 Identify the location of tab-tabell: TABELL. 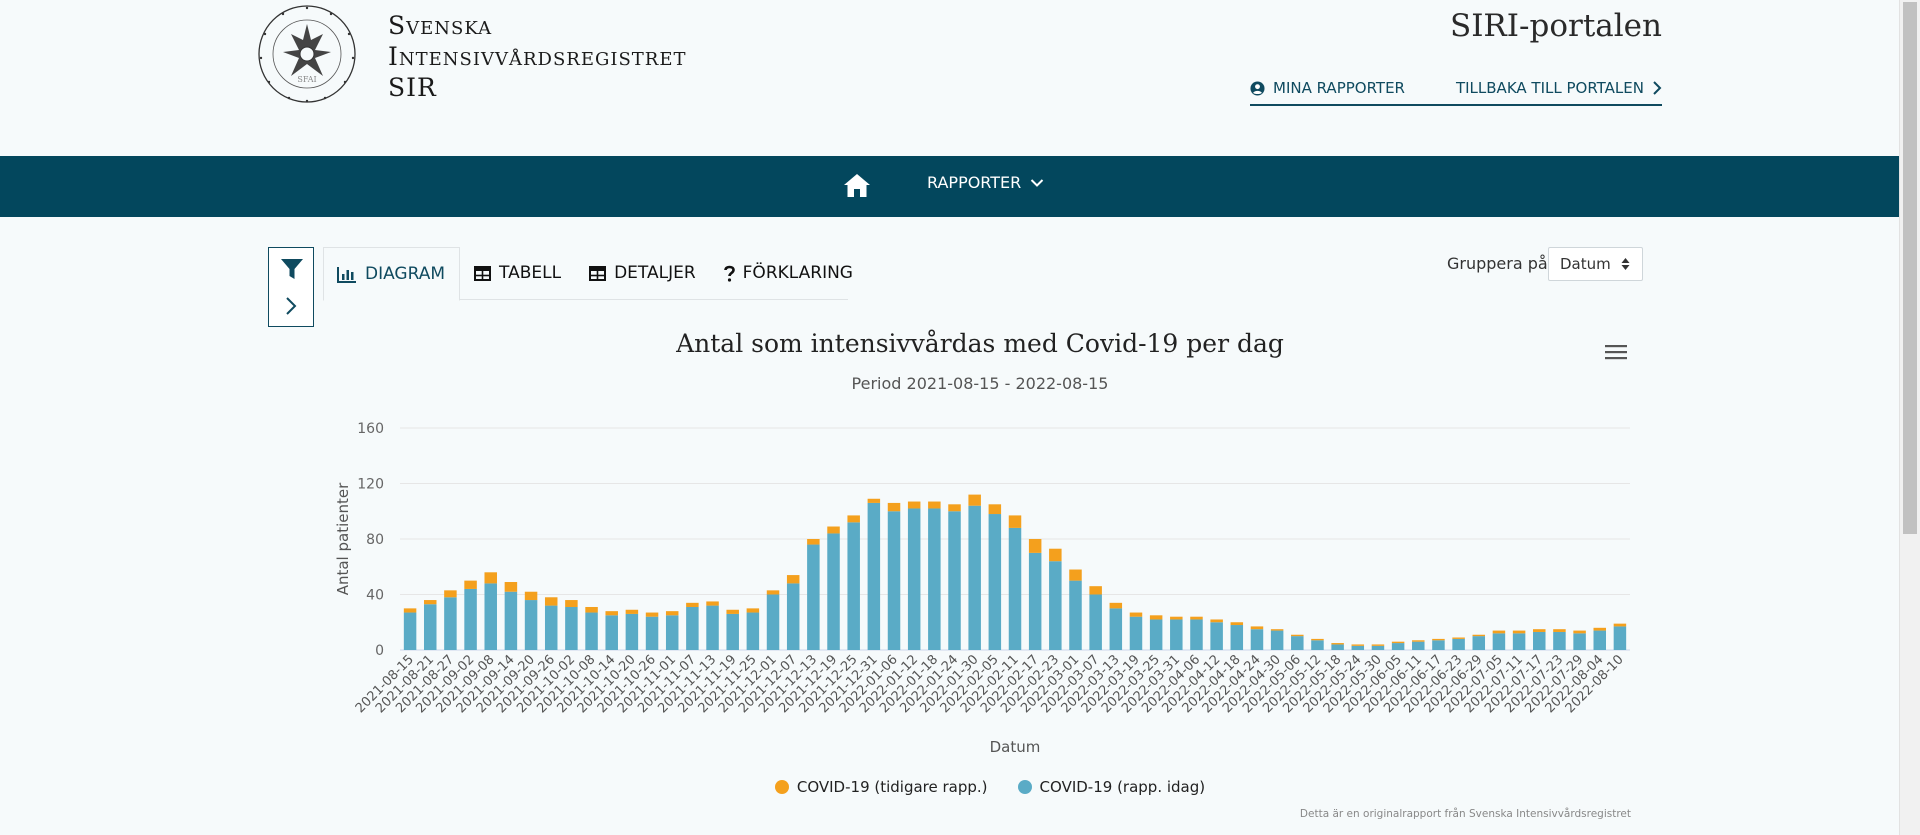
(517, 273).